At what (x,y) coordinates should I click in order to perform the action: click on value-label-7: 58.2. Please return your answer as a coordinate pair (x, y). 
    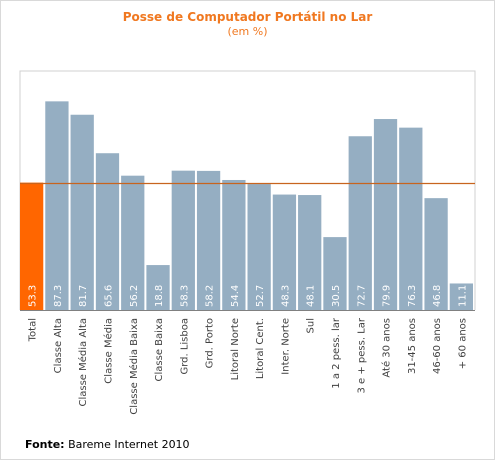
    Looking at the image, I should click on (210, 296).